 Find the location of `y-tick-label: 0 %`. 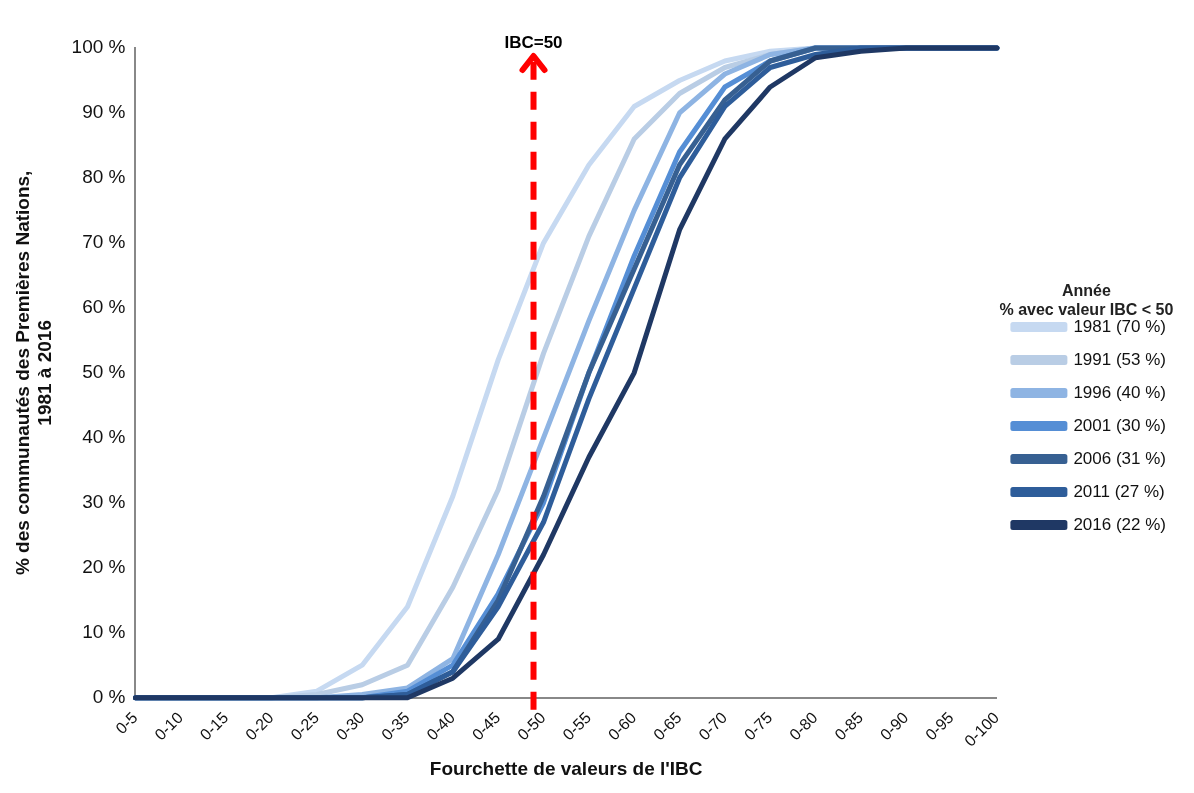

y-tick-label: 0 % is located at coordinates (109, 696).